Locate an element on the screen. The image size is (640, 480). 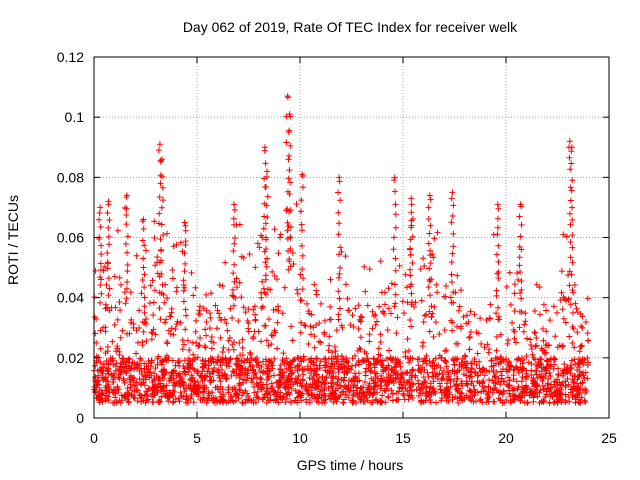
y-tick-label: 0 is located at coordinates (80, 418).